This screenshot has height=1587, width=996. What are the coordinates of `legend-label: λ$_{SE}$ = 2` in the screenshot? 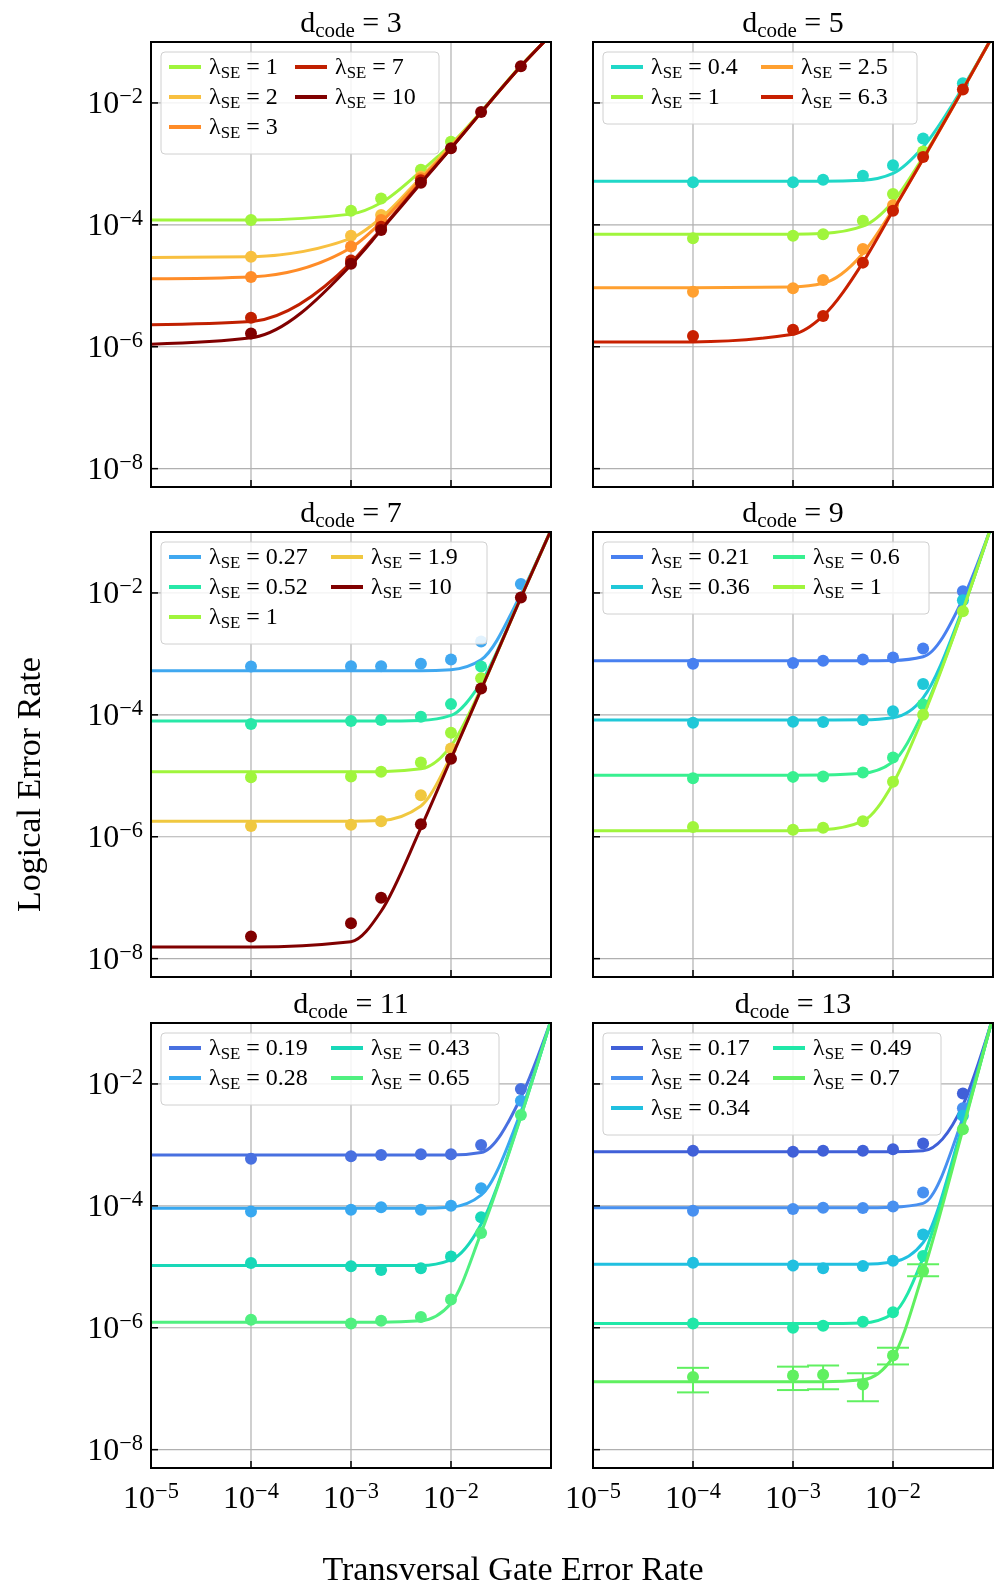 It's located at (243, 98).